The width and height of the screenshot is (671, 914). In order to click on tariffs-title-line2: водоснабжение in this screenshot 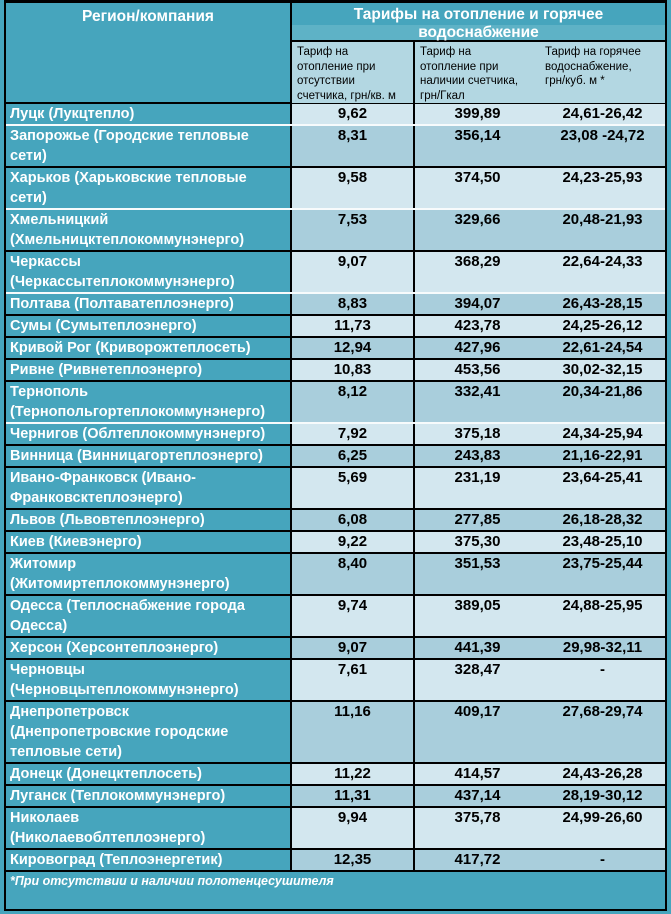, I will do `click(478, 33)`.